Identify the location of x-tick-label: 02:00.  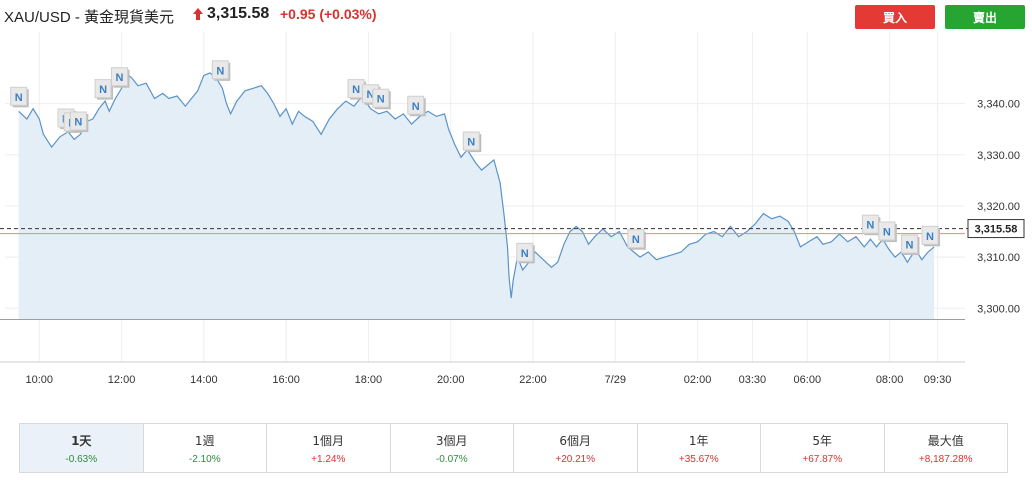
(698, 380).